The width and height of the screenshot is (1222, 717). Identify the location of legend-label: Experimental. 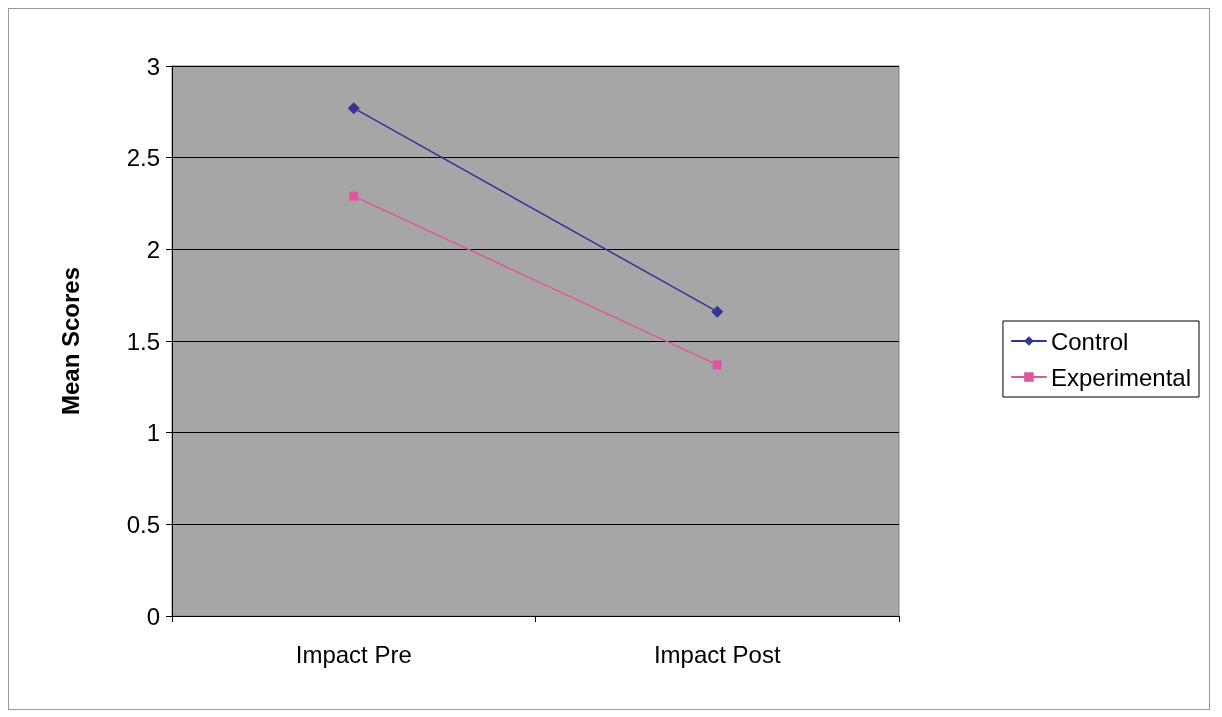
(1120, 377).